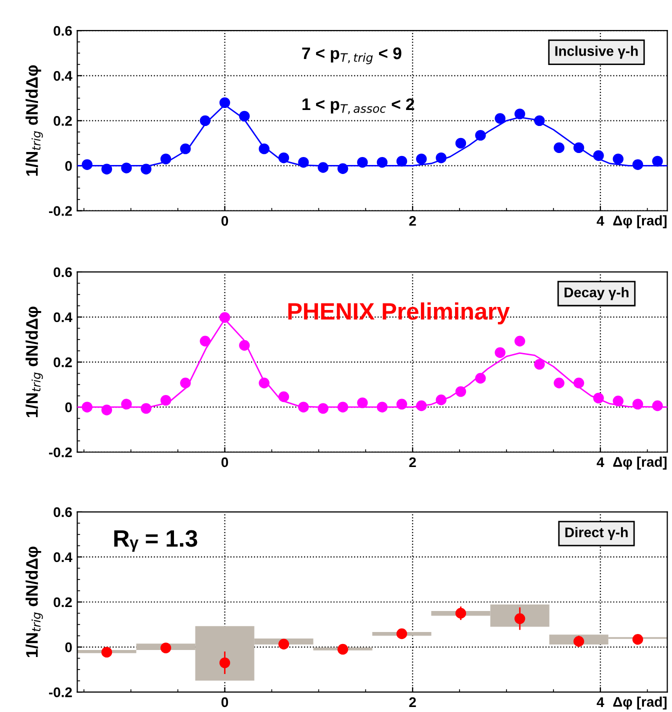 The height and width of the screenshot is (712, 672). Describe the element at coordinates (596, 533) in the screenshot. I see `text: Direct γ-h` at that location.